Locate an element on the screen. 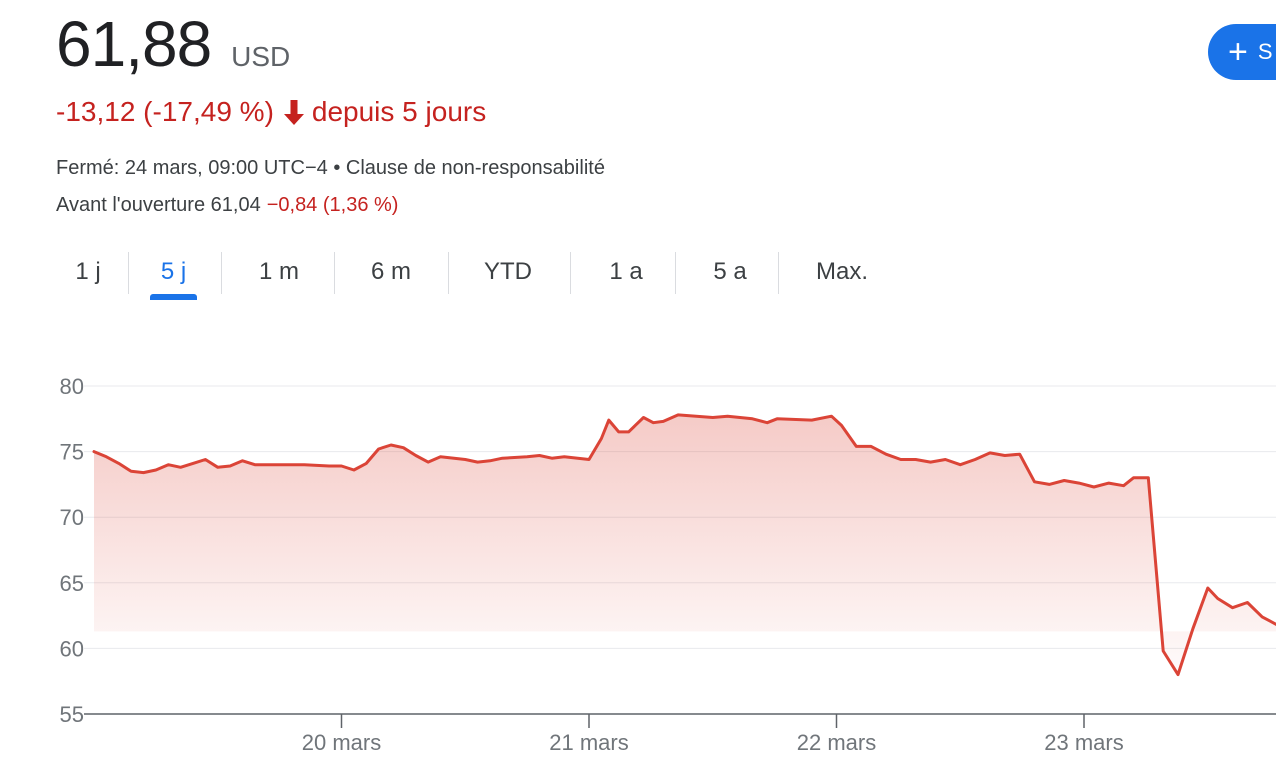 Image resolution: width=1276 pixels, height=778 pixels. premarket-change: −0,84 (1,36 %) is located at coordinates (332, 205).